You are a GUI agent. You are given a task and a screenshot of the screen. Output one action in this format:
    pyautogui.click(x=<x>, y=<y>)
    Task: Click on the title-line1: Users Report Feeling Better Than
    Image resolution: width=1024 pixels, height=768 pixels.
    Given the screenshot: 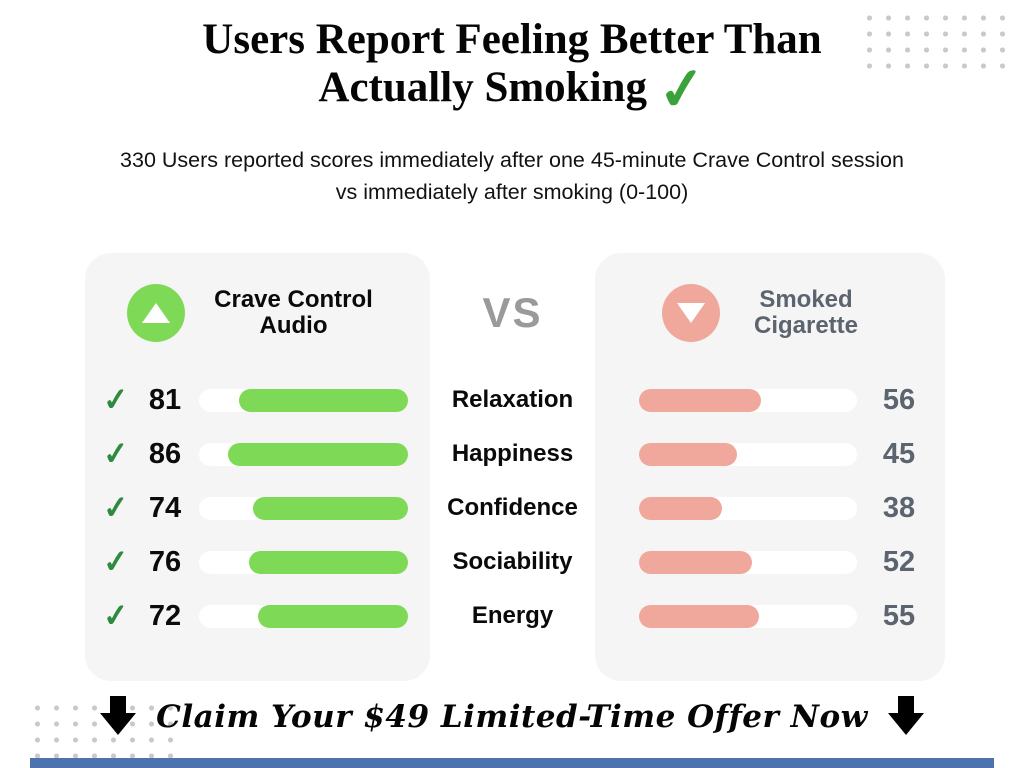 What is the action you would take?
    pyautogui.click(x=512, y=39)
    